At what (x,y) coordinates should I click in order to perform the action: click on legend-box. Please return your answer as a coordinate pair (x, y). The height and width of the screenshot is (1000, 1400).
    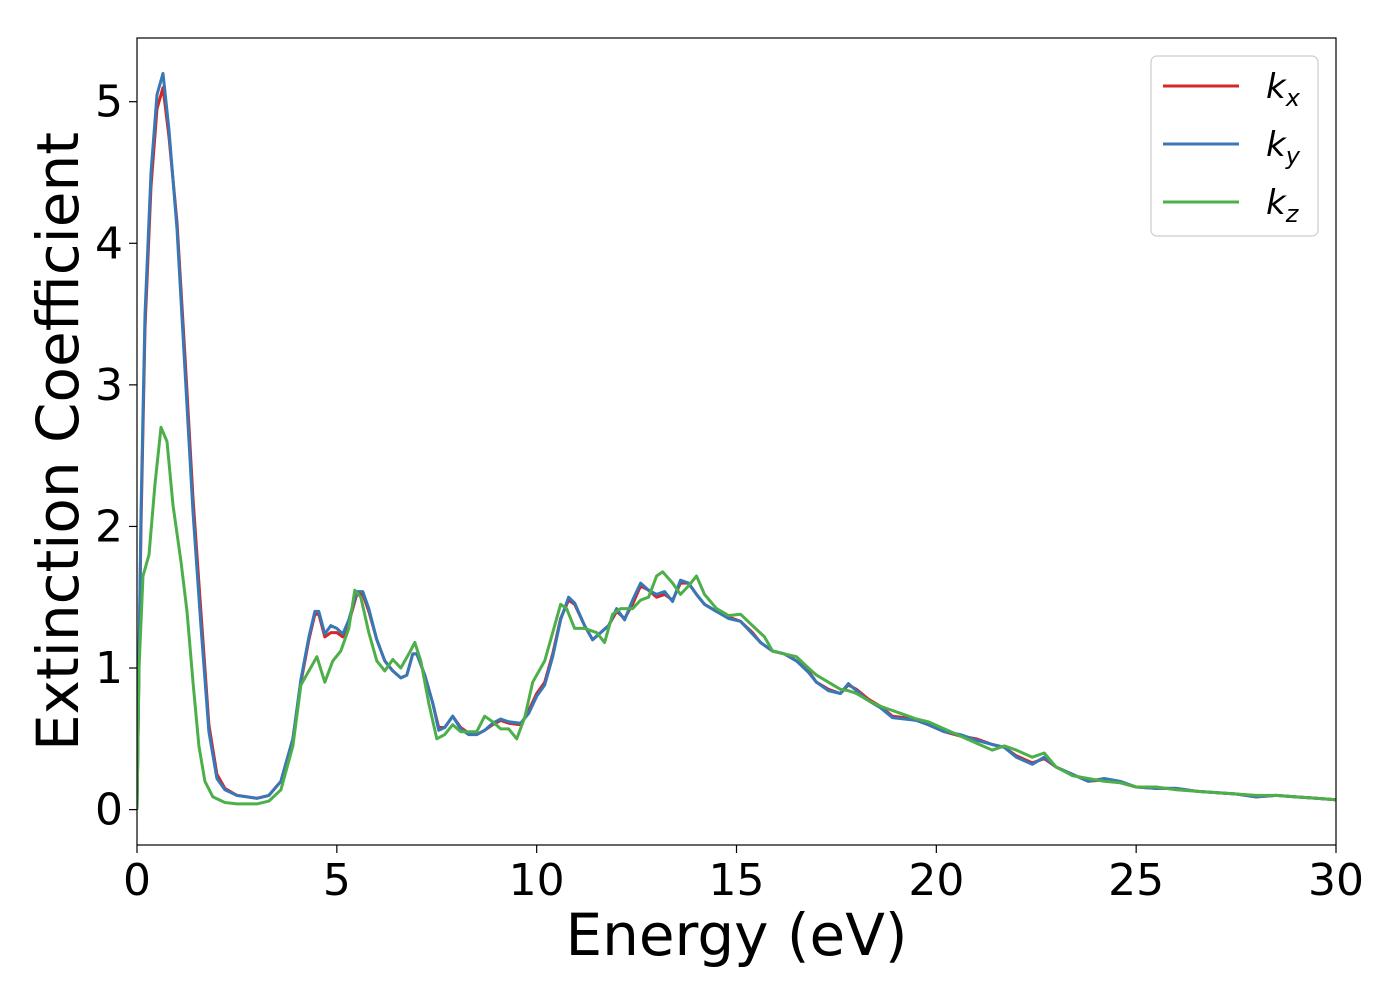
    Looking at the image, I should click on (1234, 146).